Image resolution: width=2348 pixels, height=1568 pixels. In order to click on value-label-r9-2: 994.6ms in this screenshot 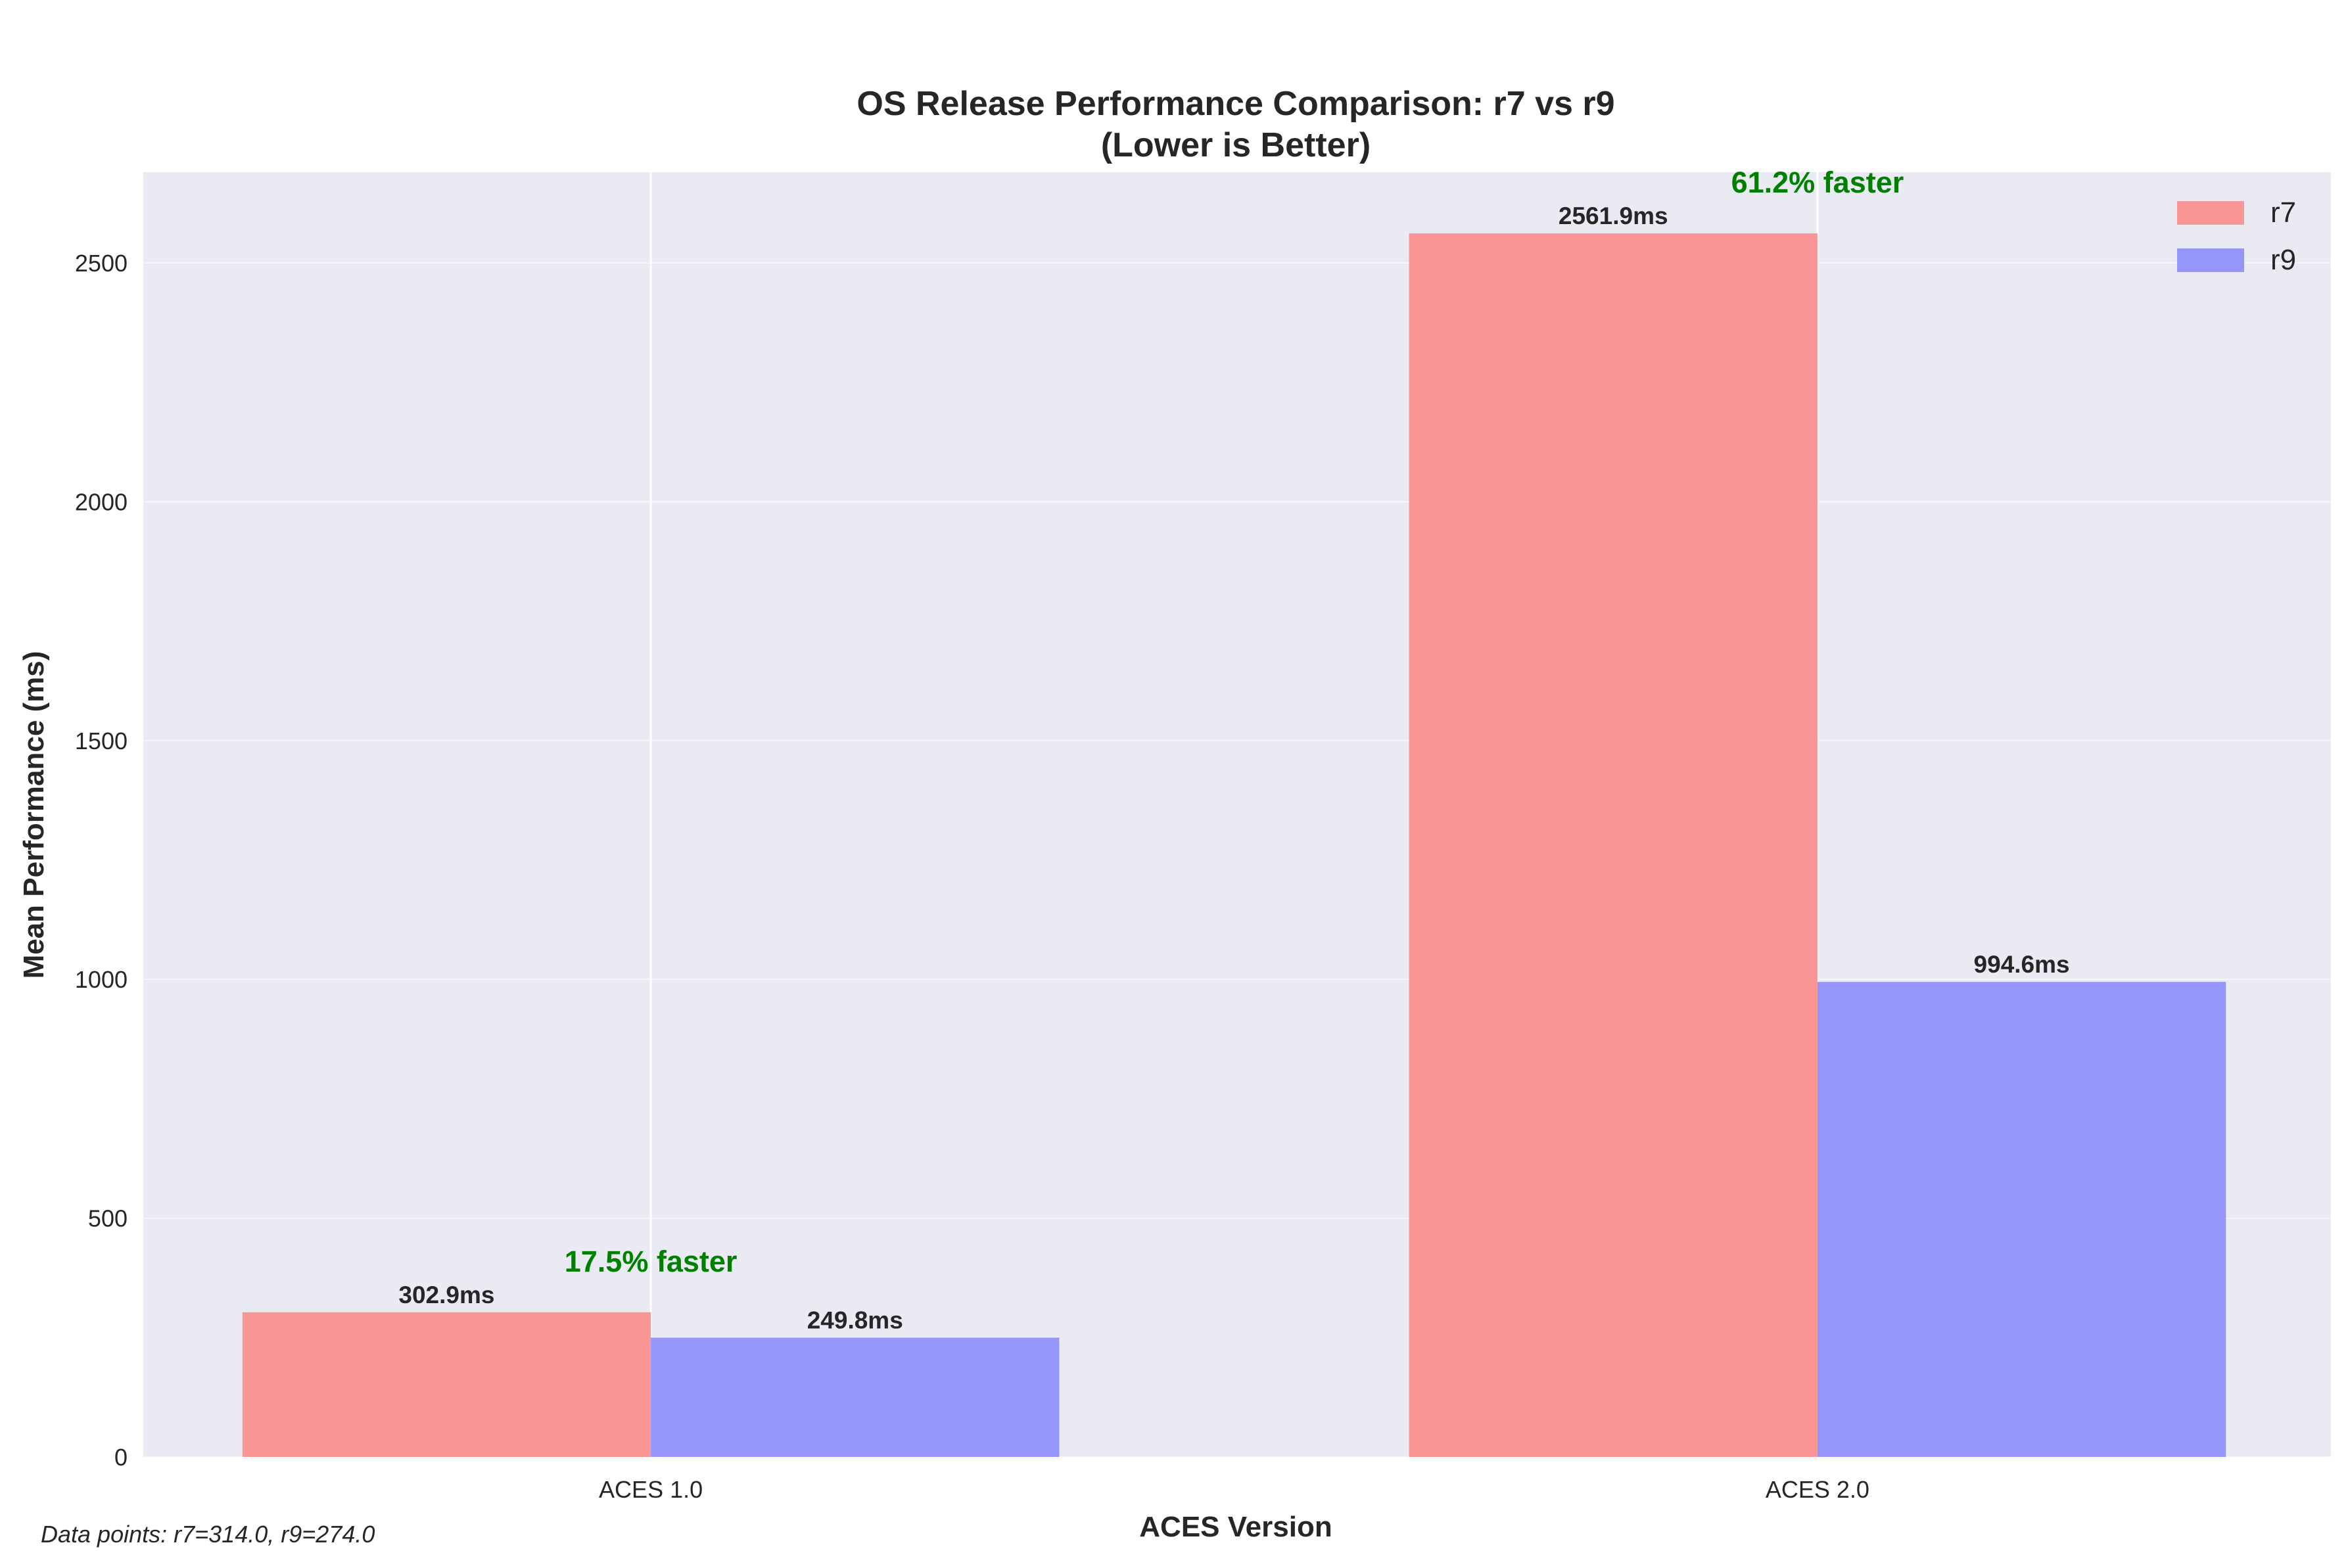, I will do `click(2022, 964)`.